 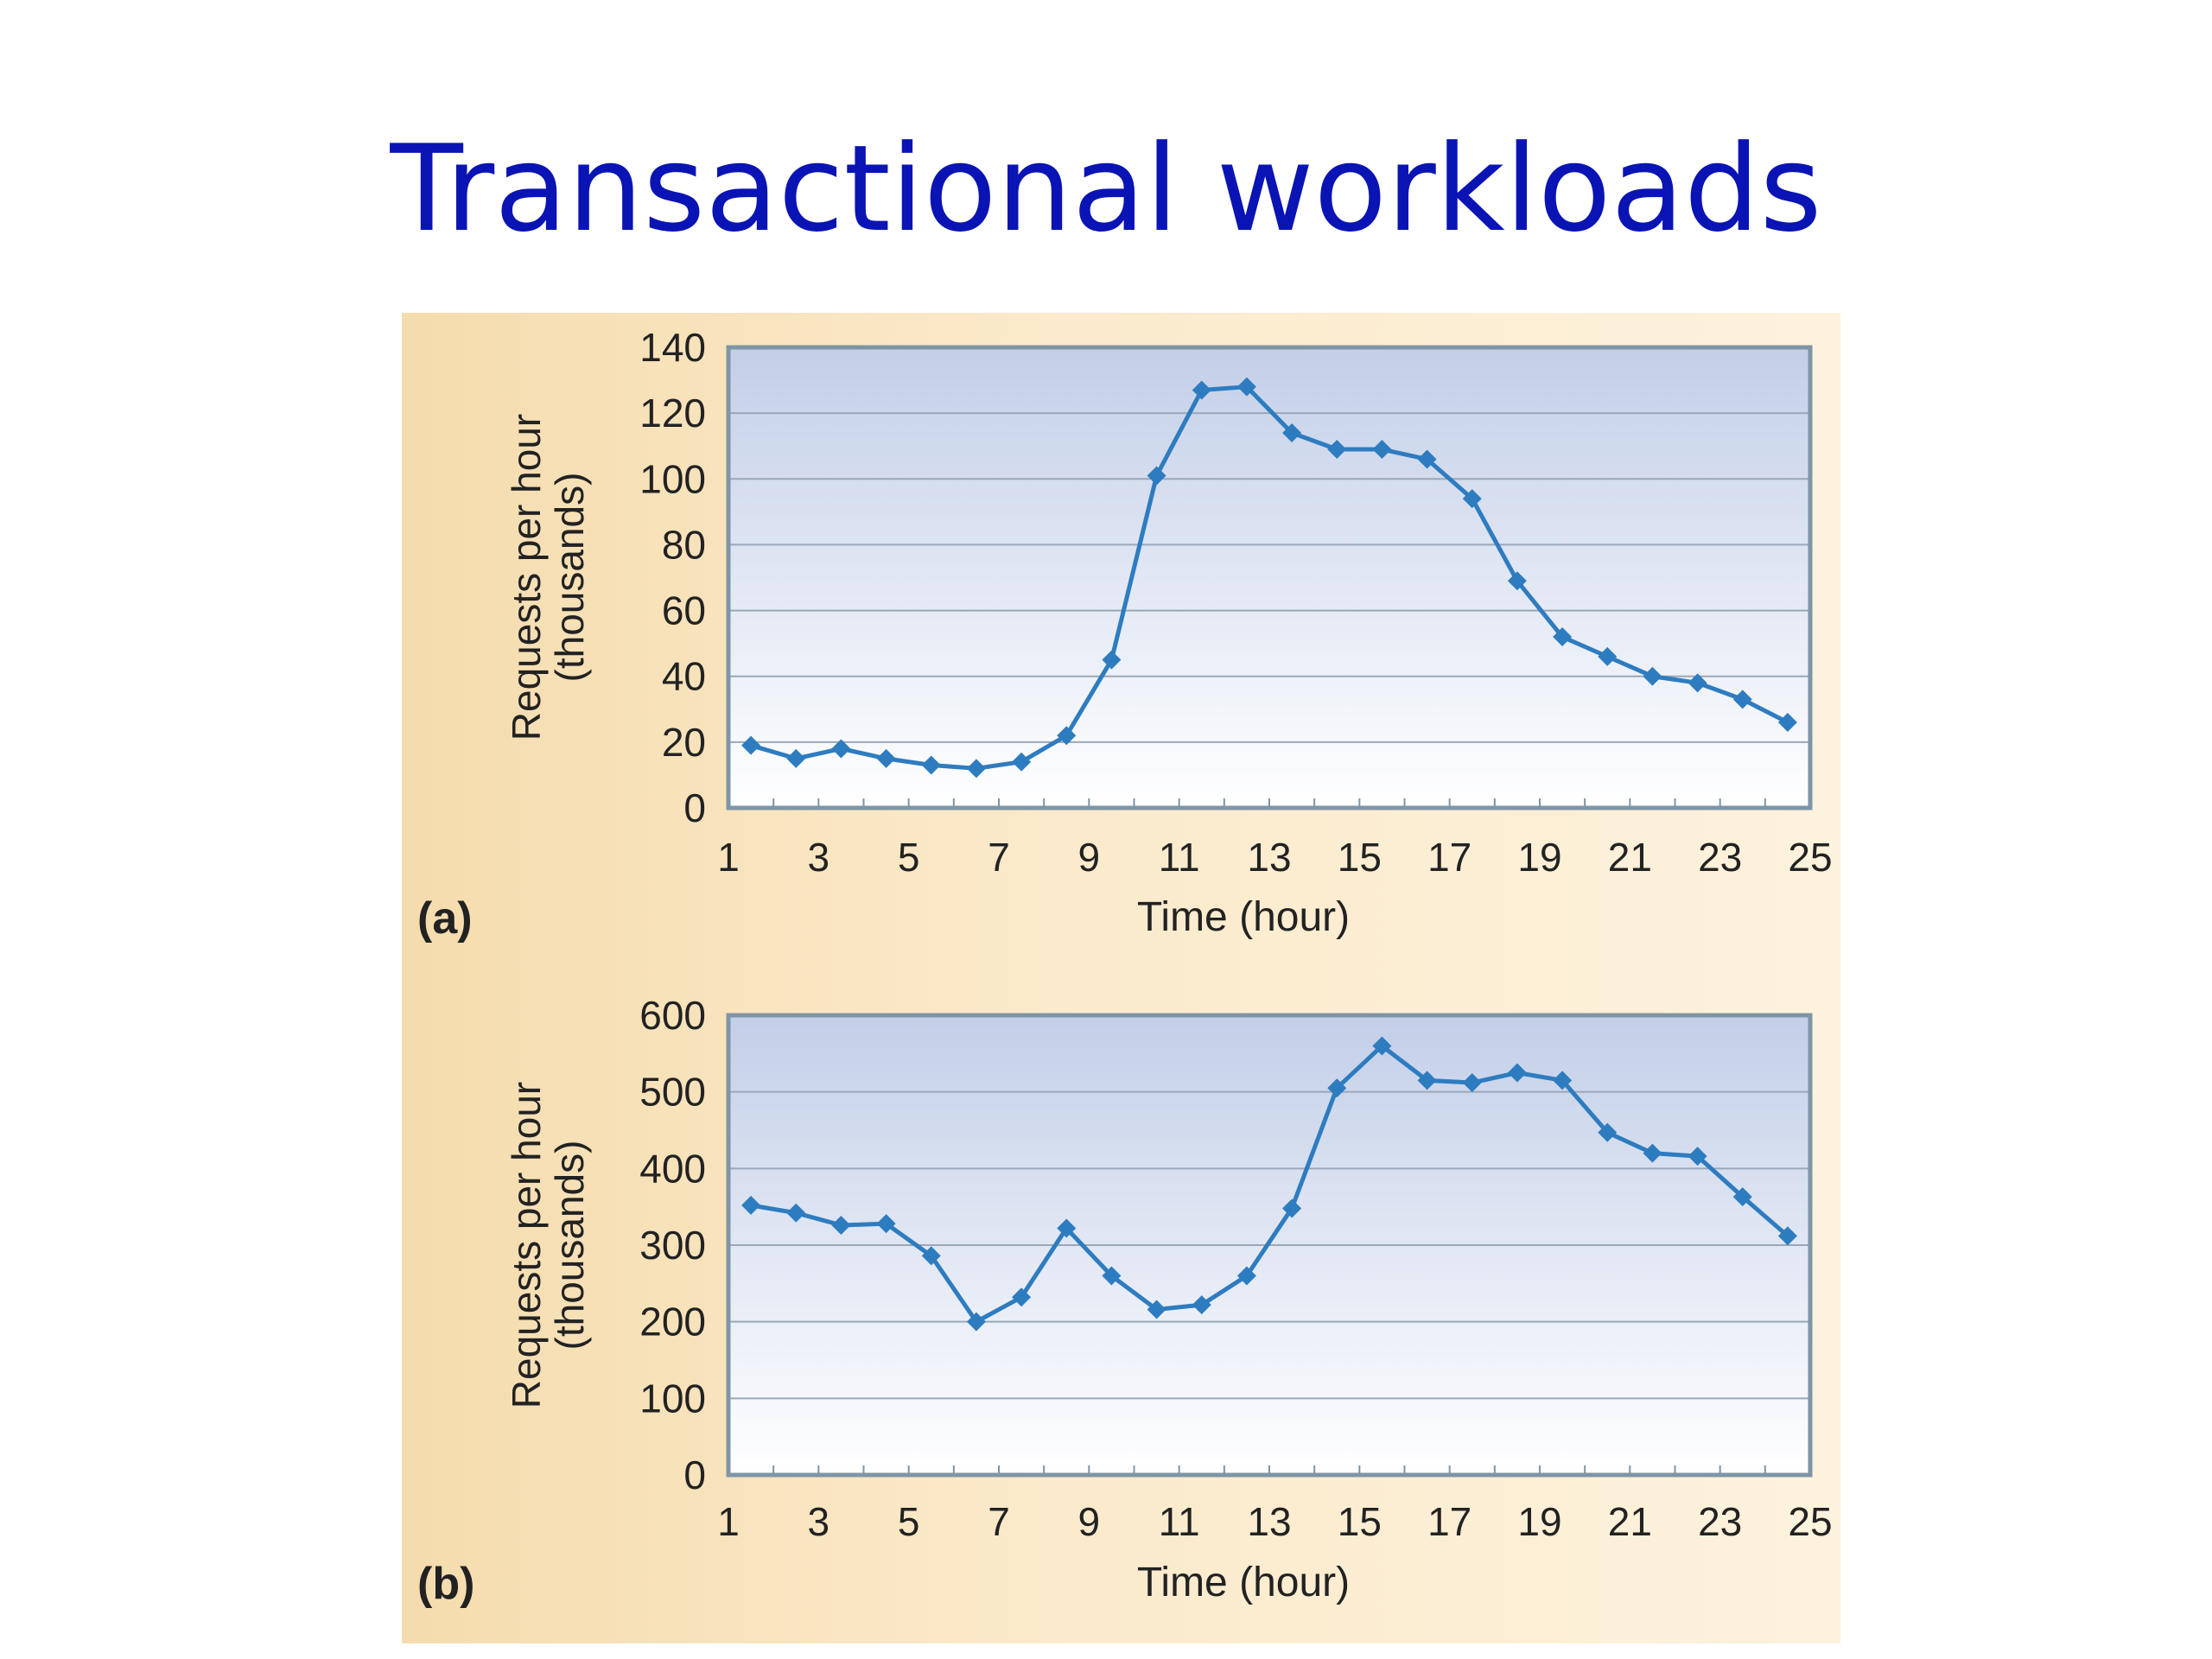 I want to click on y-tick-label: 600, so click(x=672, y=1015).